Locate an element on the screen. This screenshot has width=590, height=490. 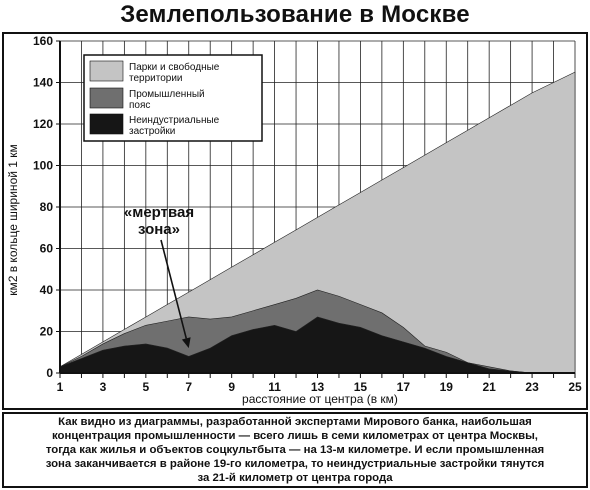
y-tick-label: 120 is located at coordinates (43, 124).